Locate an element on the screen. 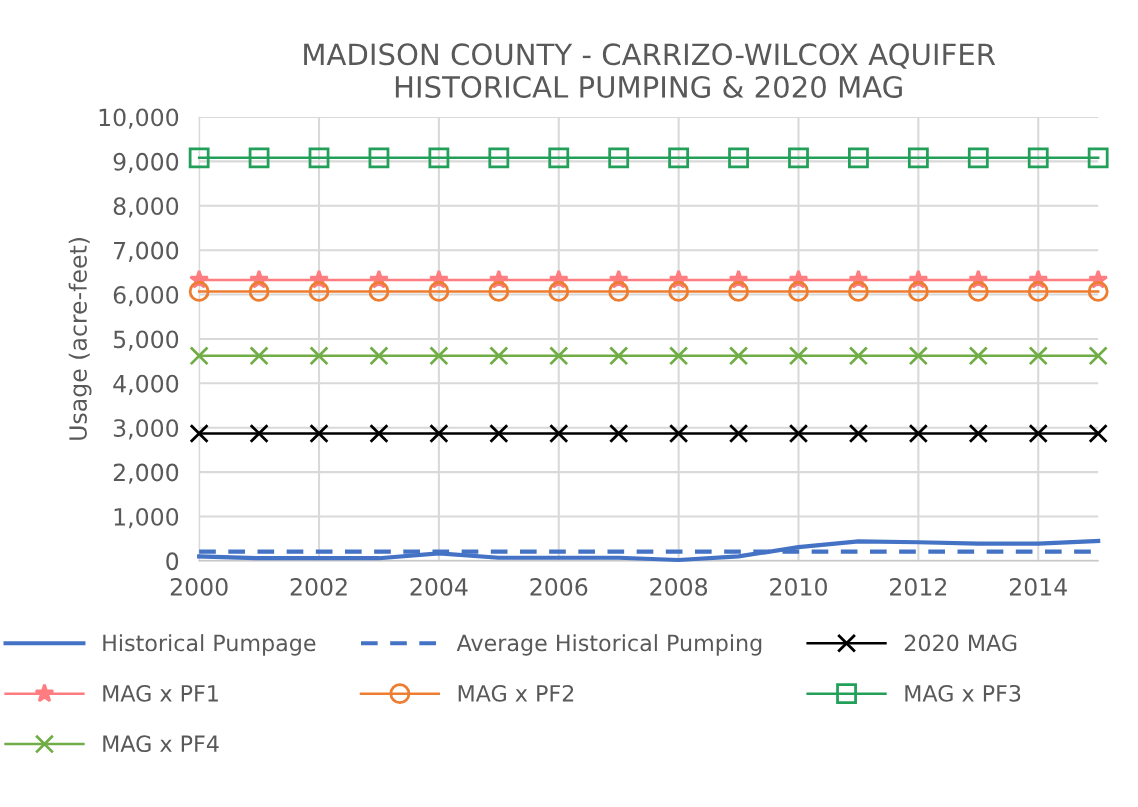 The height and width of the screenshot is (807, 1138). y-tick-label: 8,000 is located at coordinates (146, 207).